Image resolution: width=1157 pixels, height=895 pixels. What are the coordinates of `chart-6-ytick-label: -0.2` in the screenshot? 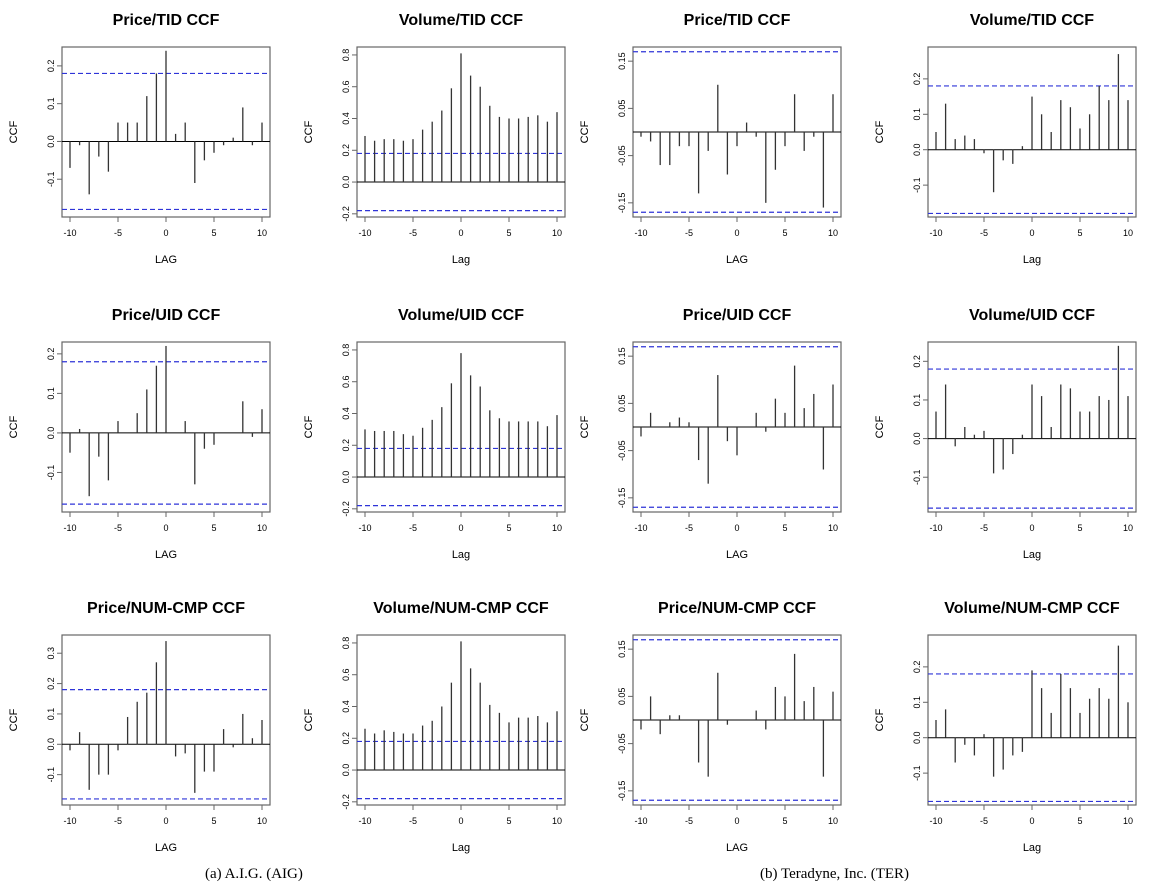 It's located at (346, 509).